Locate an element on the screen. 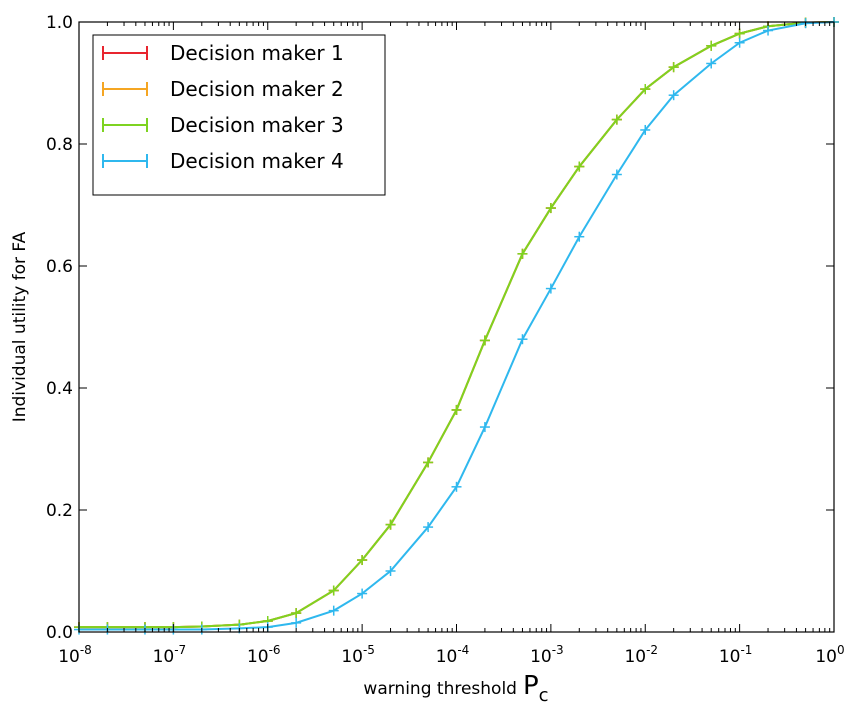 The height and width of the screenshot is (706, 852). x-tick-exponent: -8 is located at coordinates (86, 650).